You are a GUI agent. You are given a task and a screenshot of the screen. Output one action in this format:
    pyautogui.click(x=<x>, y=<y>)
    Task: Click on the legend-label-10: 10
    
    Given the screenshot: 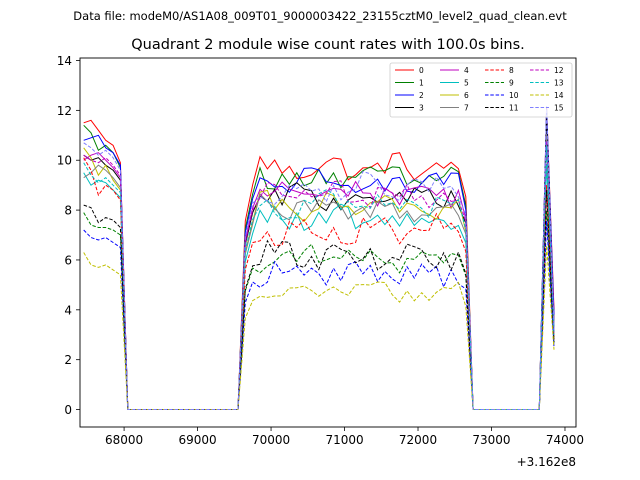 What is the action you would take?
    pyautogui.click(x=514, y=95)
    